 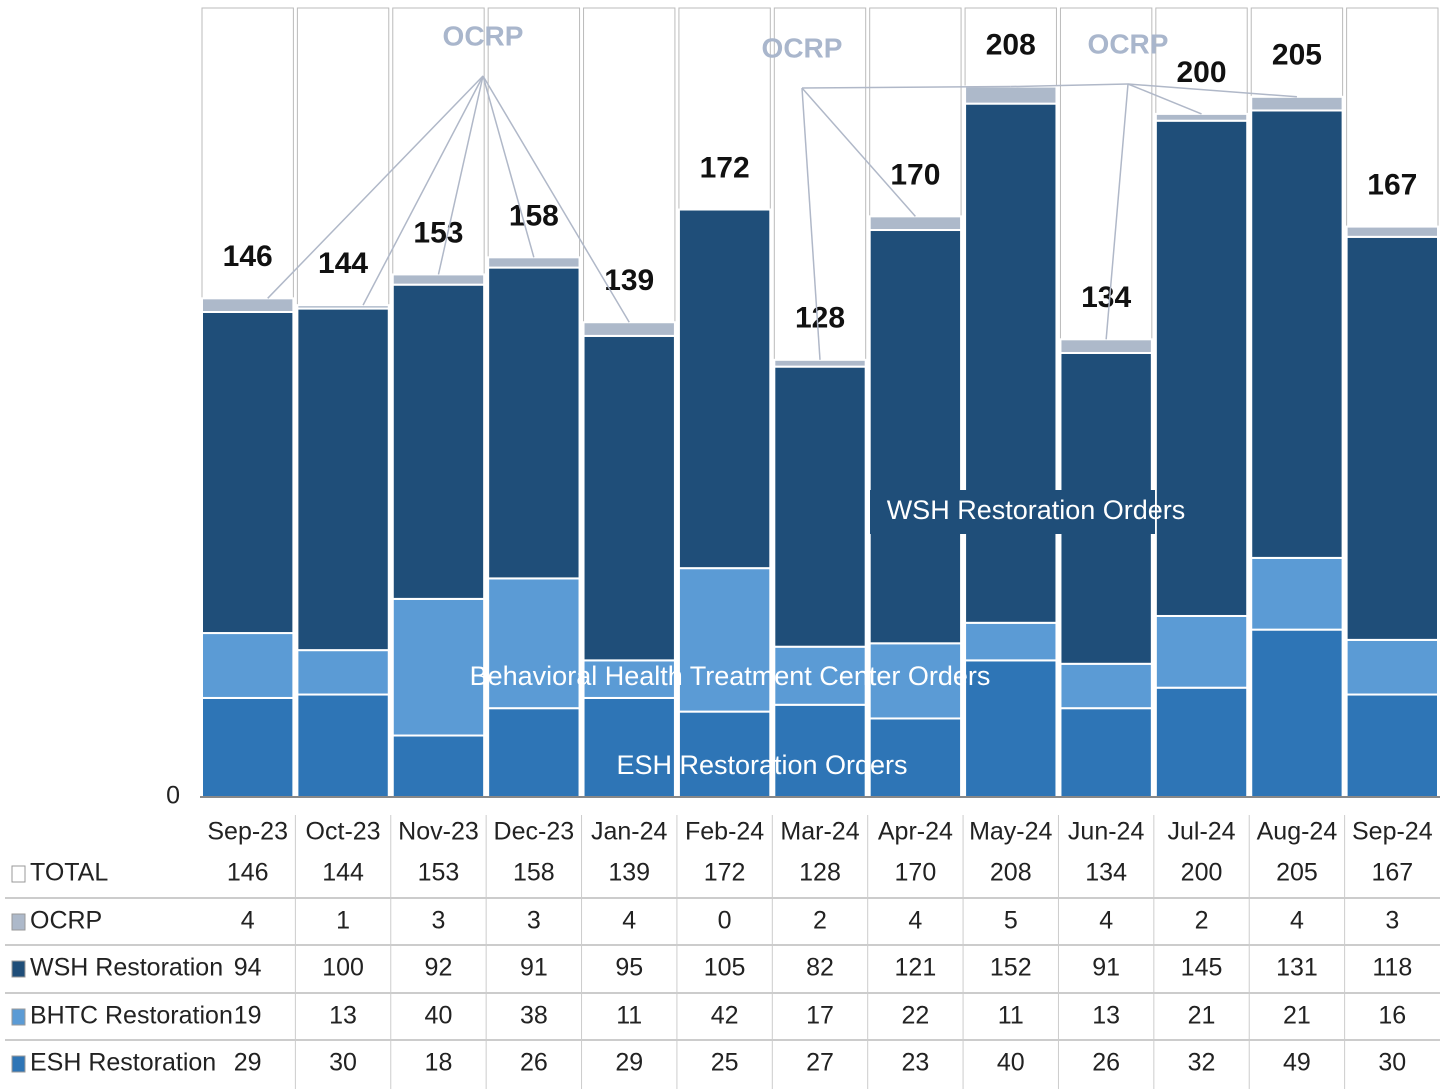 What do you see at coordinates (534, 215) in the screenshot?
I see `total-label: 158` at bounding box center [534, 215].